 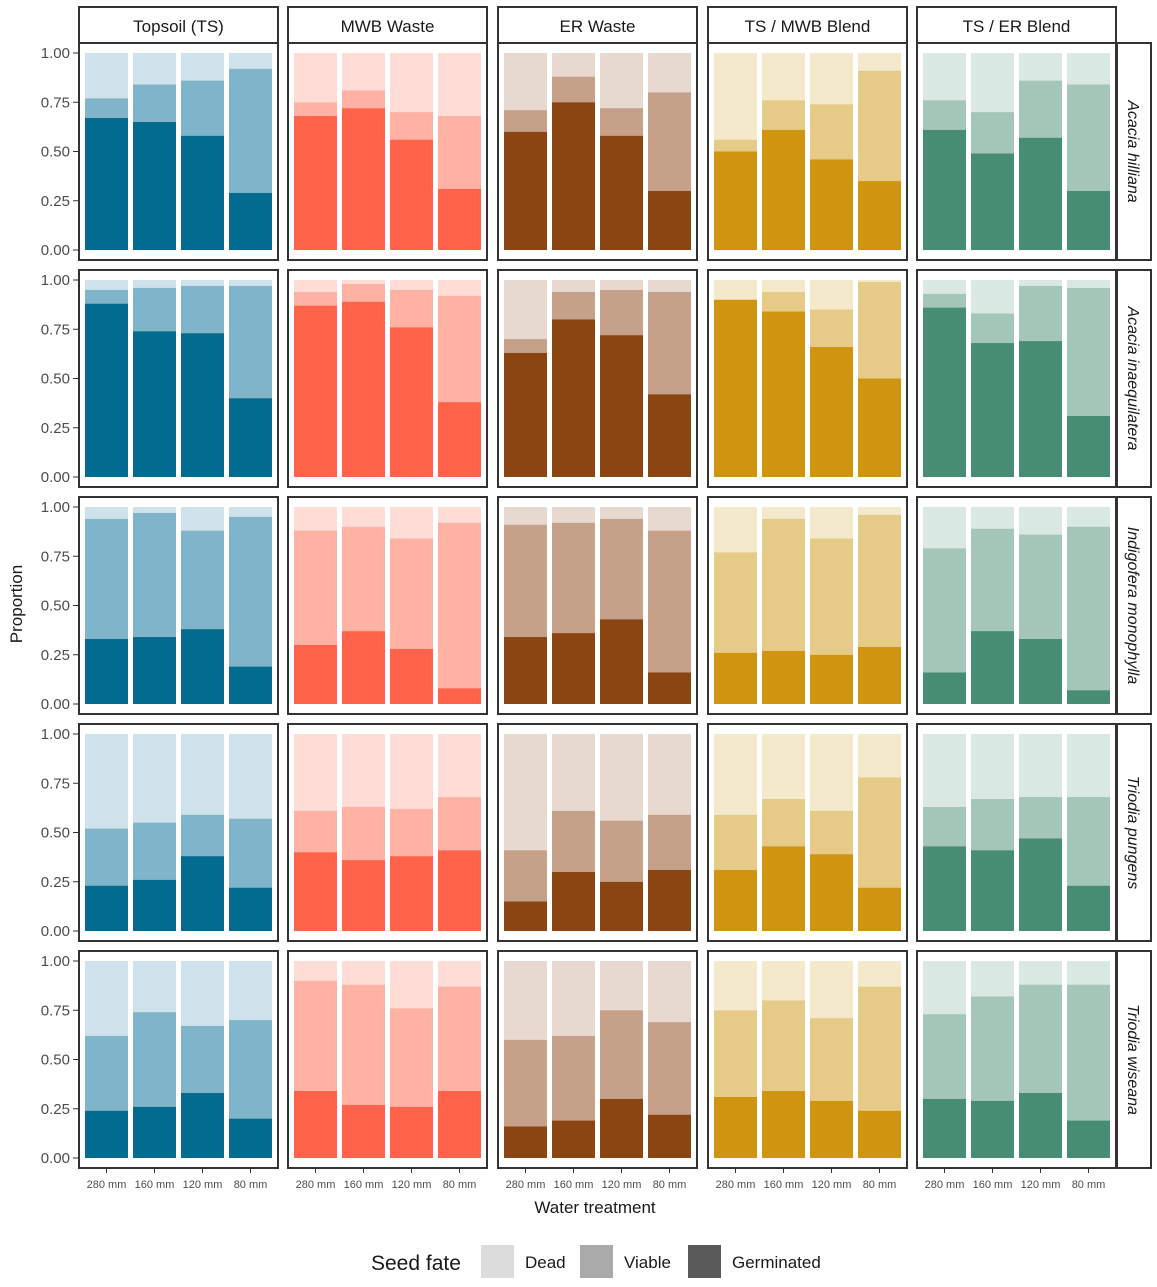 What do you see at coordinates (1016, 151) in the screenshot?
I see `panel-acacia-hilliana-ts-er-blend` at bounding box center [1016, 151].